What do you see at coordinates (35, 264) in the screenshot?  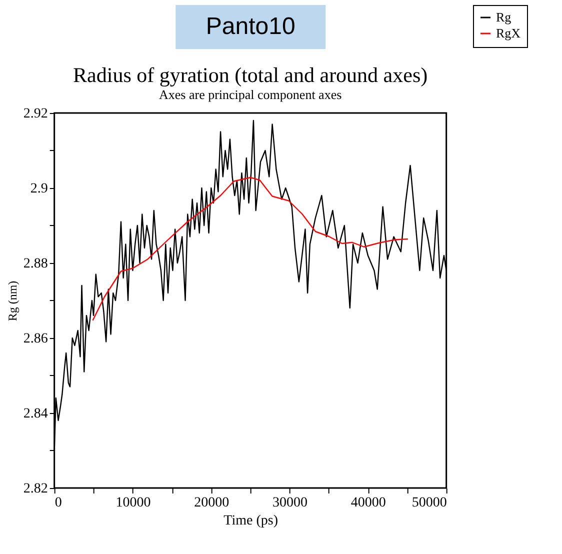 I see `y-tick-label: 2.88` at bounding box center [35, 264].